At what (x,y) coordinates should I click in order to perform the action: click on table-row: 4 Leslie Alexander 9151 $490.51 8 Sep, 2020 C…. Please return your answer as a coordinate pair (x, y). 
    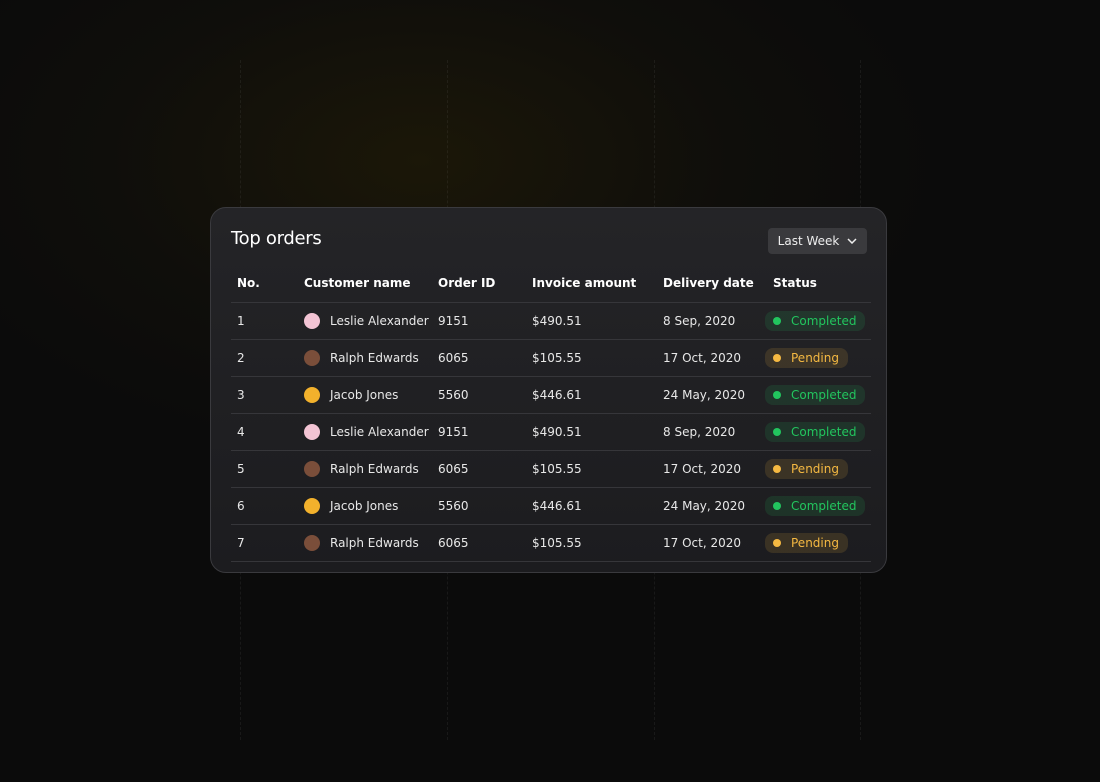
    Looking at the image, I should click on (551, 432).